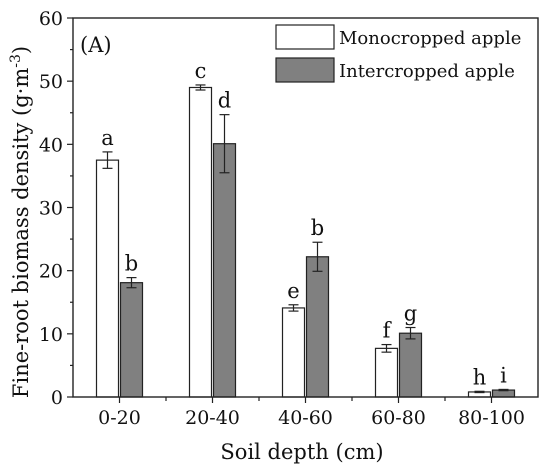 The image size is (550, 471). Describe the element at coordinates (21, 50) in the screenshot. I see `y-axis-title-close: )` at that location.